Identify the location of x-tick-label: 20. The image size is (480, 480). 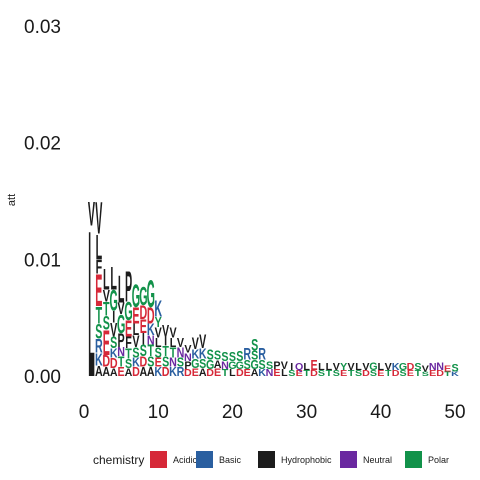
(232, 412).